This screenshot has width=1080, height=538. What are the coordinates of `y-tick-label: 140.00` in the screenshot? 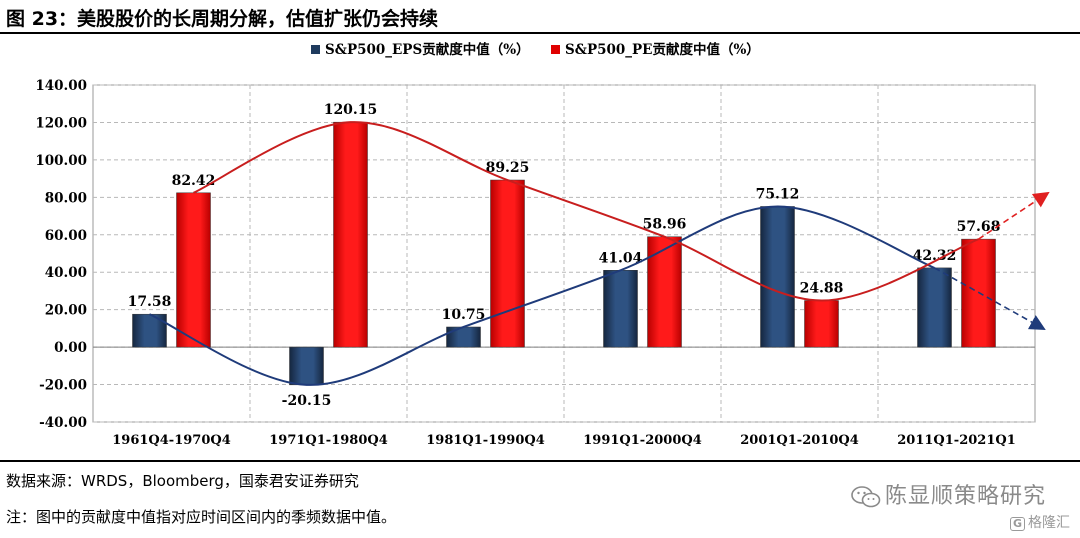 It's located at (61, 86).